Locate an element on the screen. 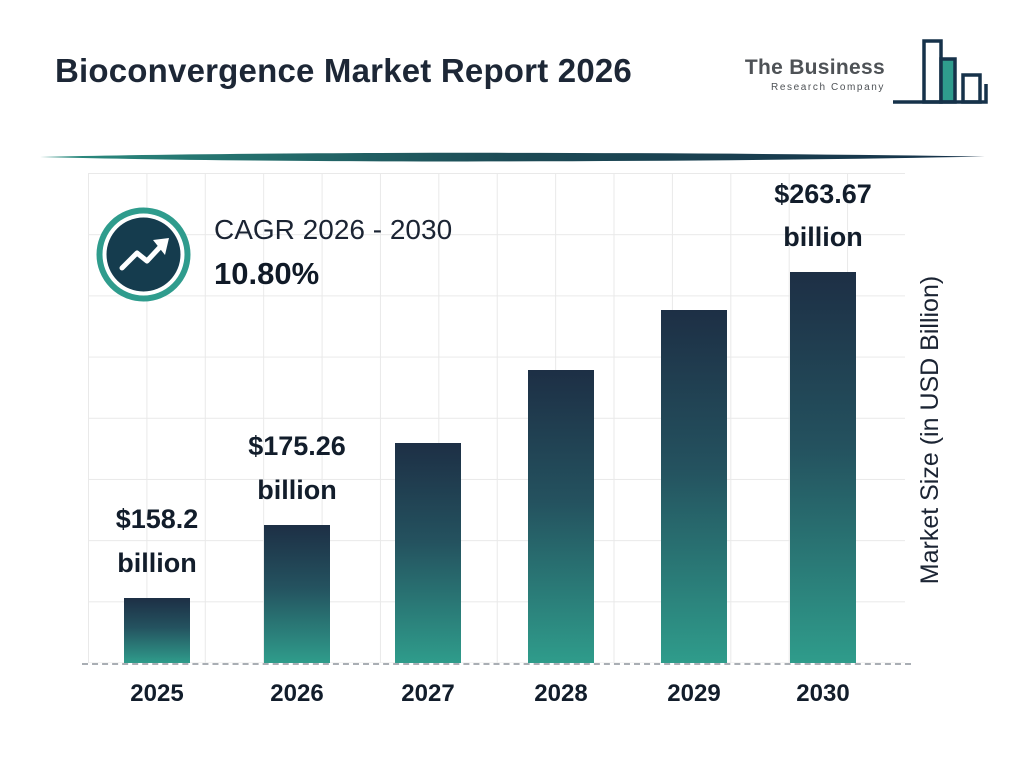 The width and height of the screenshot is (1024, 768). y-axis-title: Market Size (in USD Billion) is located at coordinates (930, 430).